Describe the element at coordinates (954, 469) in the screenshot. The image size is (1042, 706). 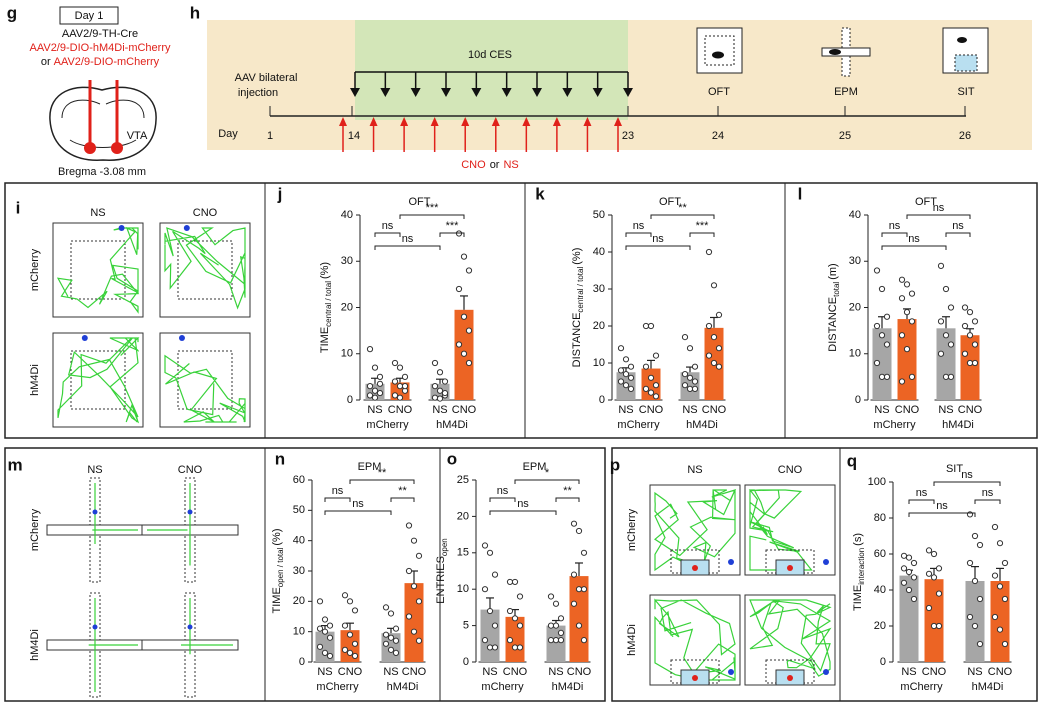
I see `chart-title: SIT` at that location.